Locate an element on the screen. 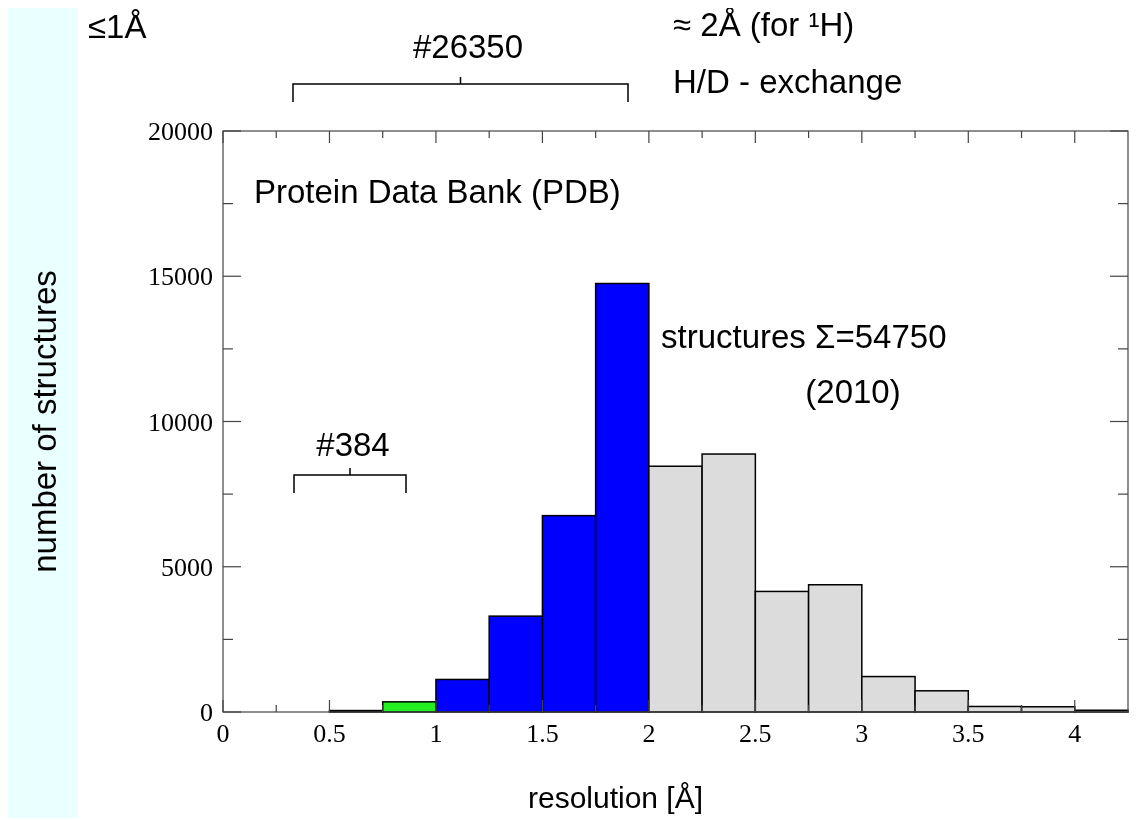  annotation: (2010) is located at coordinates (853, 391).